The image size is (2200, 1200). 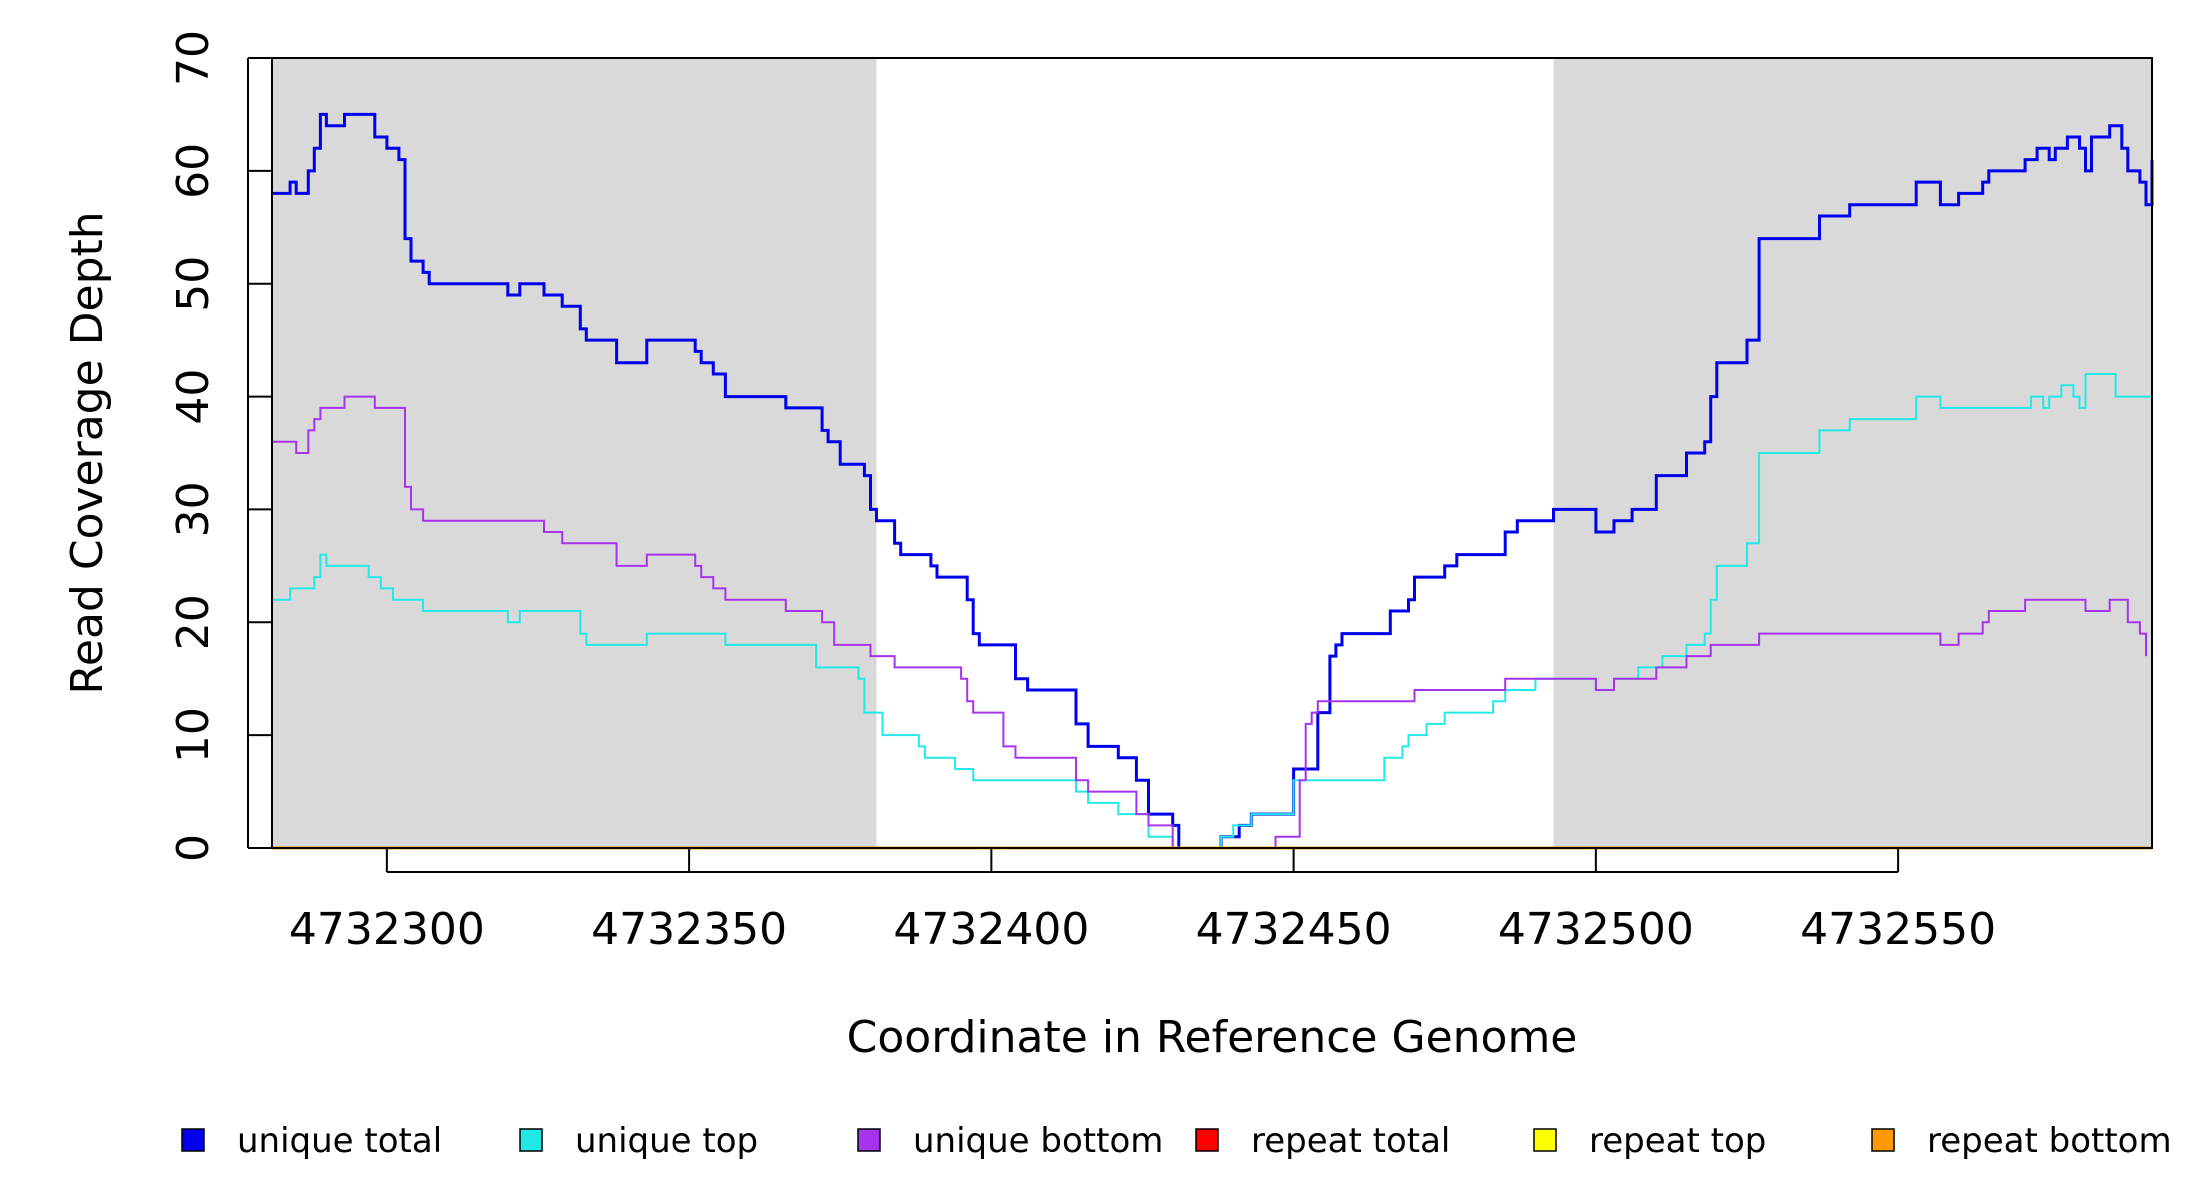 What do you see at coordinates (666, 1141) in the screenshot?
I see `legend-label-unique-top: unique top` at bounding box center [666, 1141].